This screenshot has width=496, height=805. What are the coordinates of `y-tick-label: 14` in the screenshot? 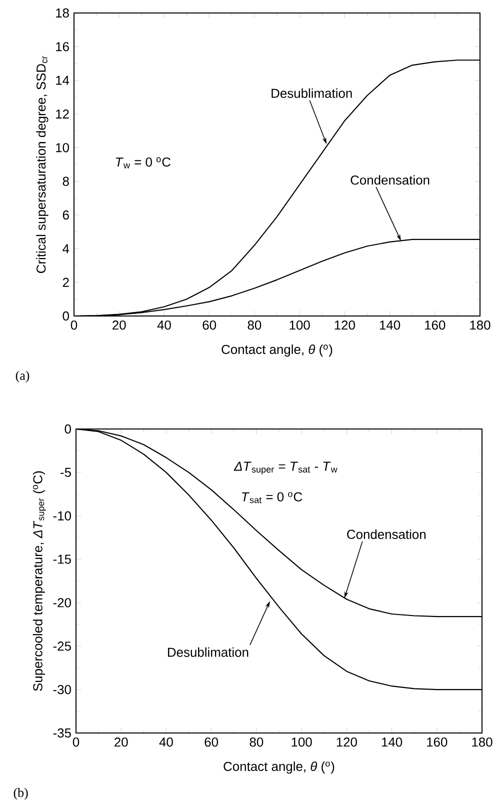 It's located at (63, 80).